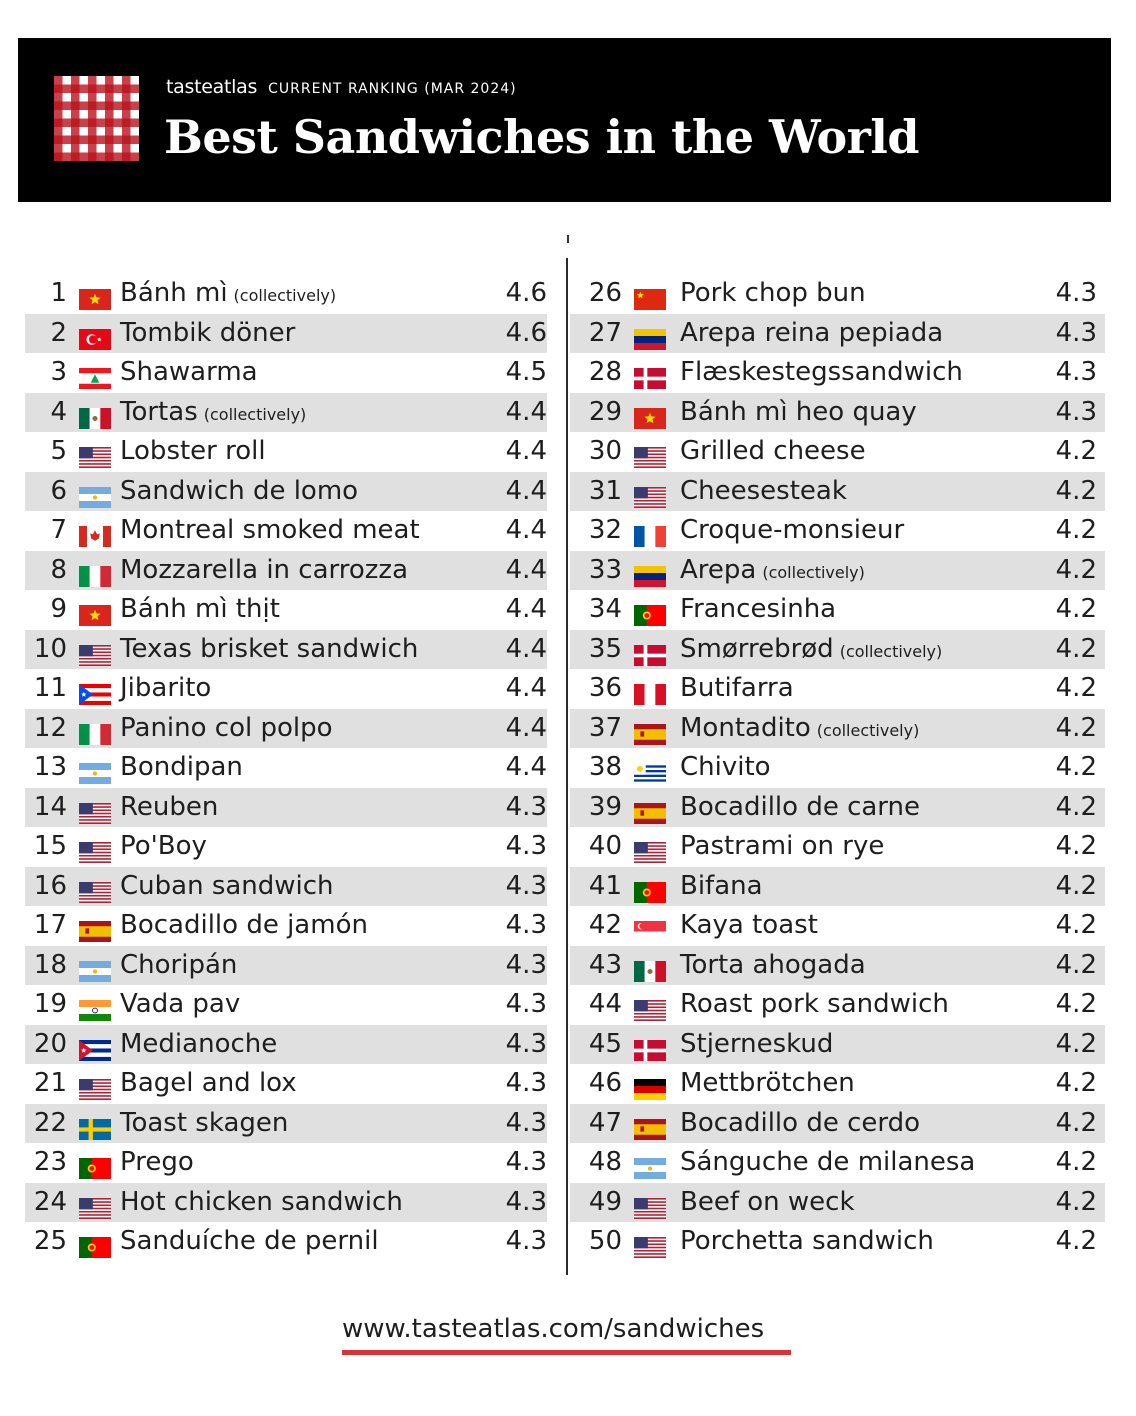 The width and height of the screenshot is (1136, 1416). Describe the element at coordinates (286, 847) in the screenshot. I see `ranking-row: 15 Po'Boy 4.3` at that location.